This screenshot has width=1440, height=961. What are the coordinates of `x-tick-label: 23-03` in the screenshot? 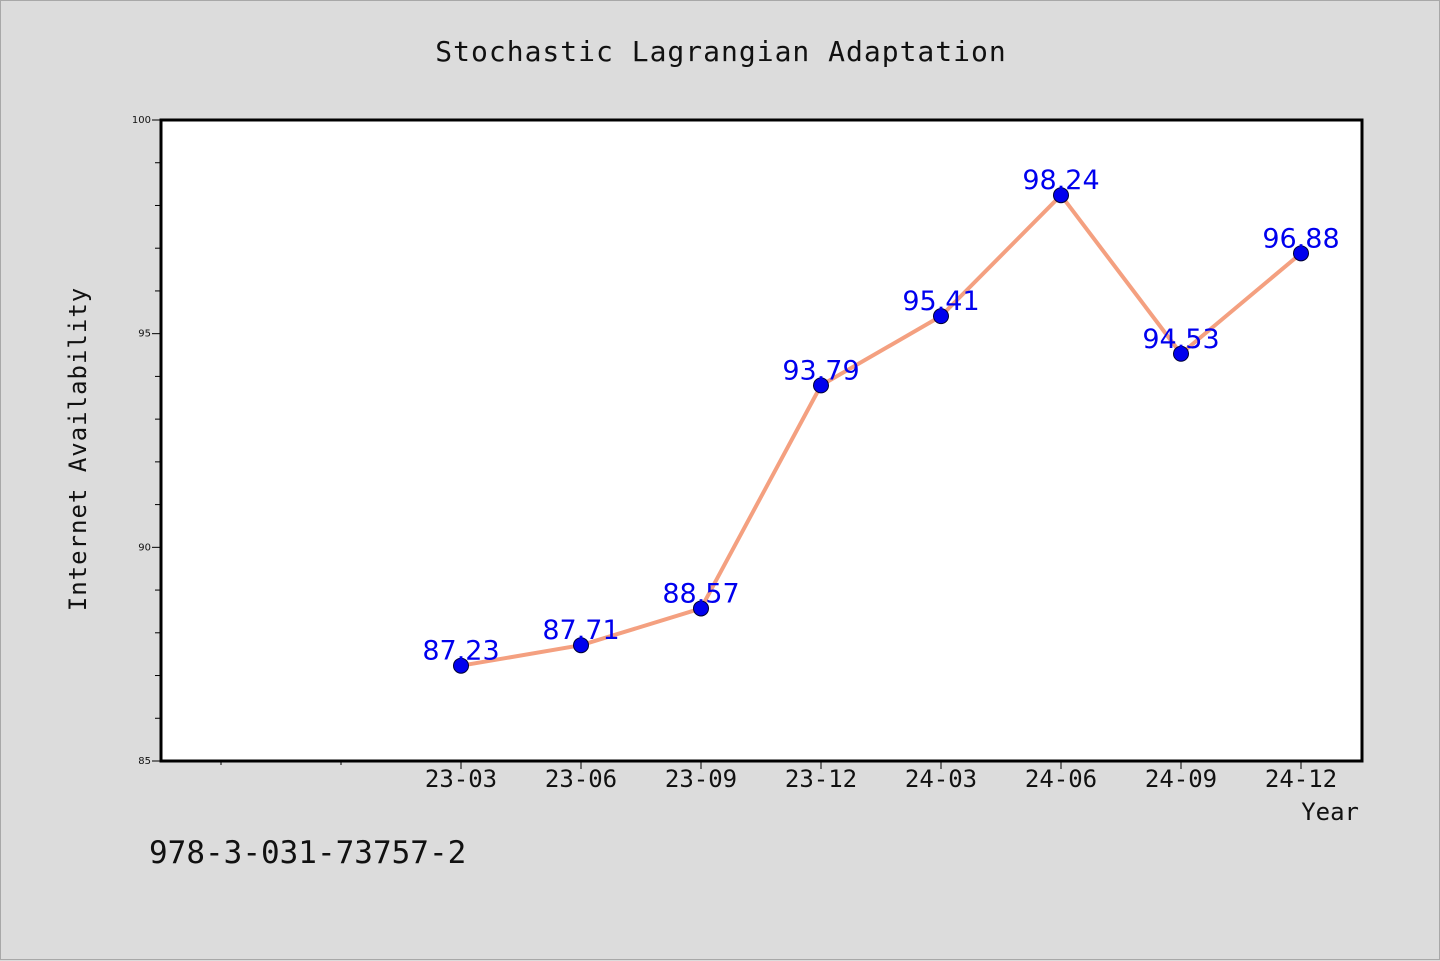 It's located at (461, 779).